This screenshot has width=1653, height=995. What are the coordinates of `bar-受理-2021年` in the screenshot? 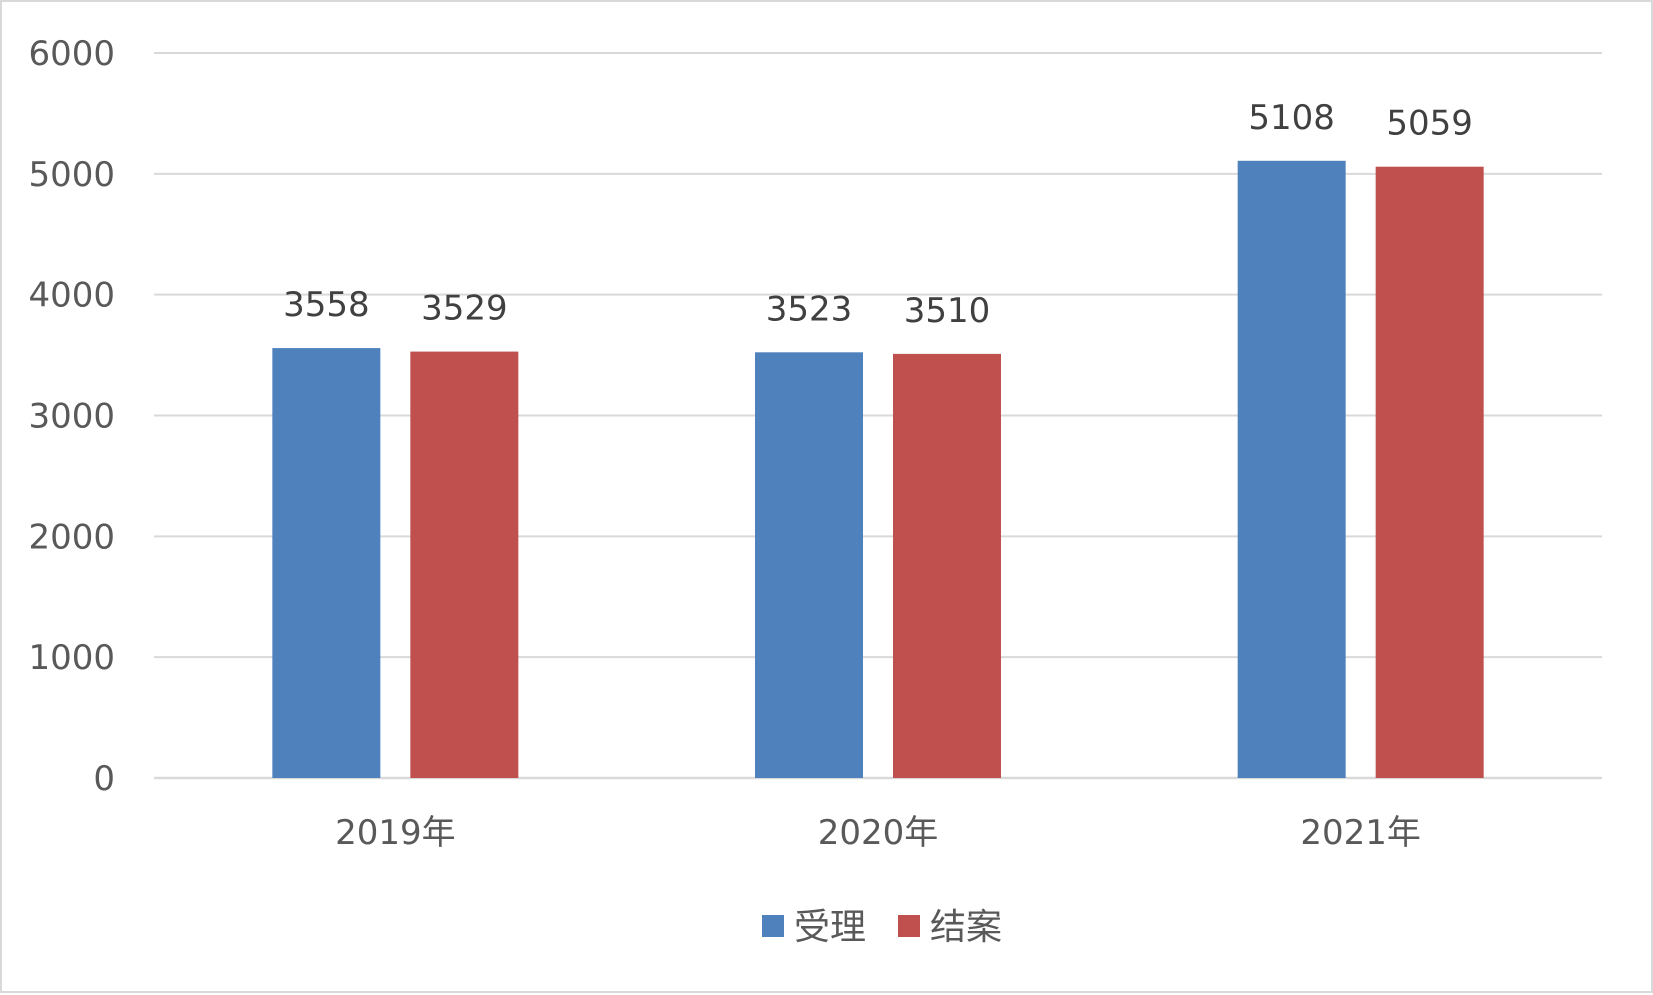 It's located at (1291, 469).